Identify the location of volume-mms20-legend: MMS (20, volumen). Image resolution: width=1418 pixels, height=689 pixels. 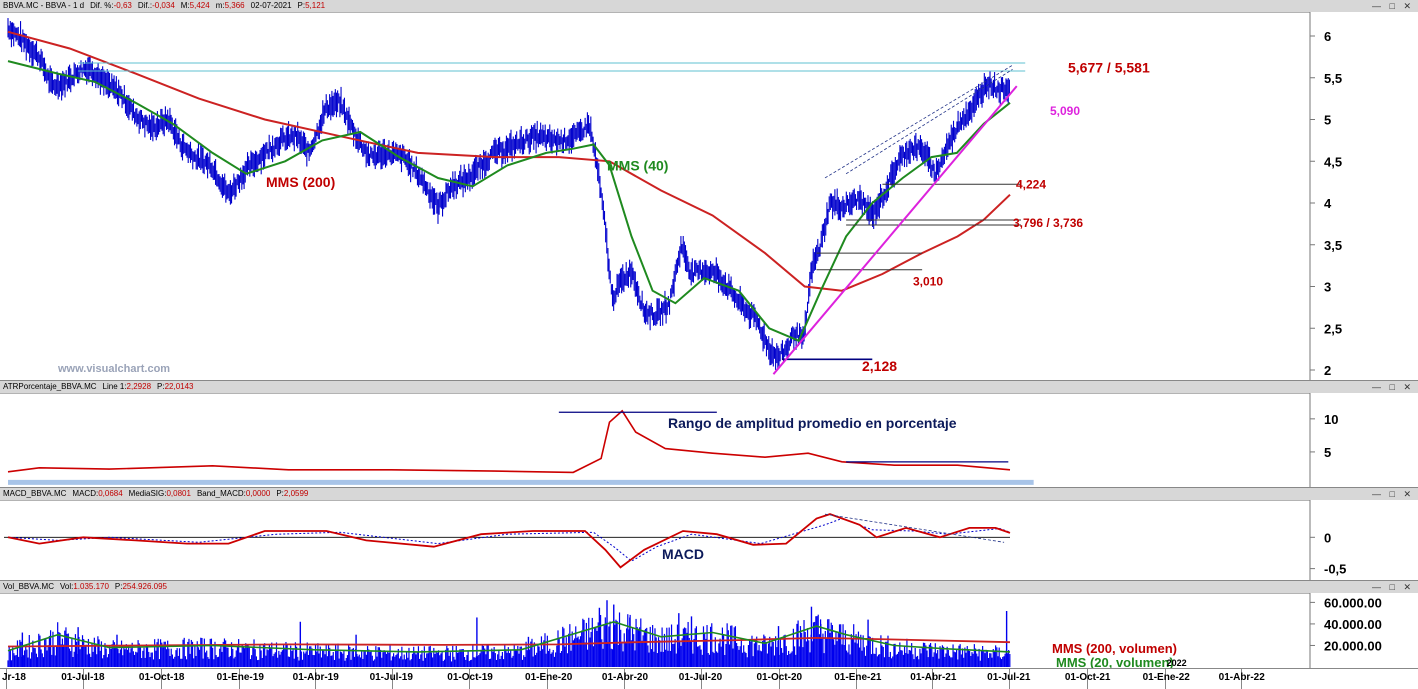
(1115, 662).